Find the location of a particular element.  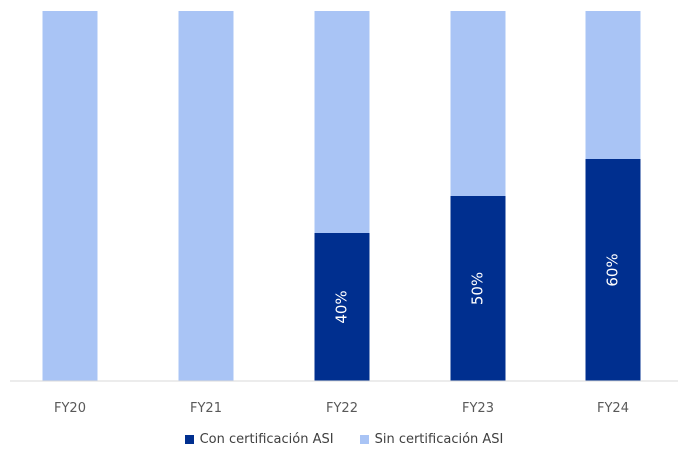

bar-sin-fy23 is located at coordinates (478, 103).